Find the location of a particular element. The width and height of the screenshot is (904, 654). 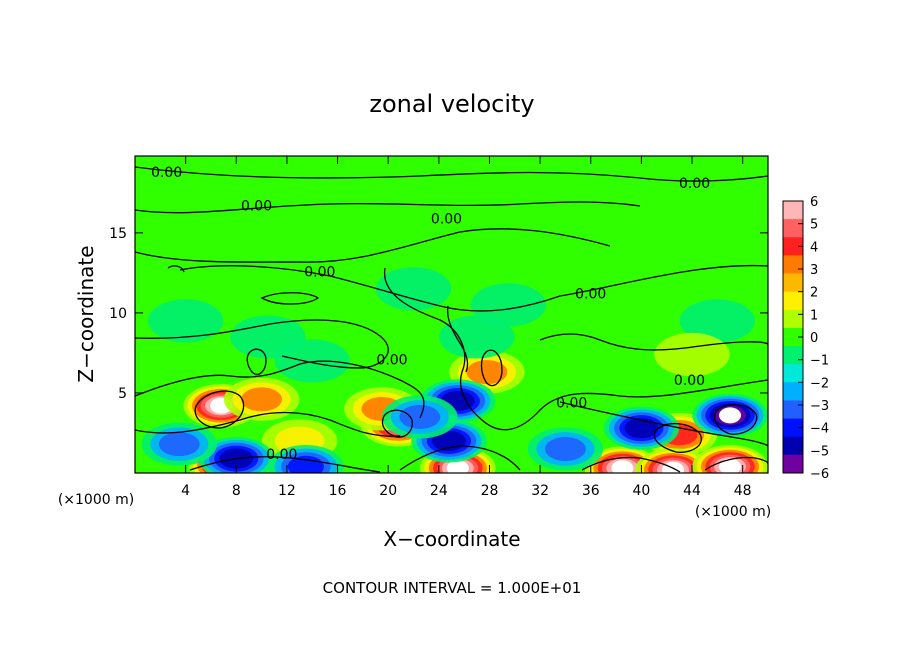

colorbar-tick-label: −1 is located at coordinates (819, 361).